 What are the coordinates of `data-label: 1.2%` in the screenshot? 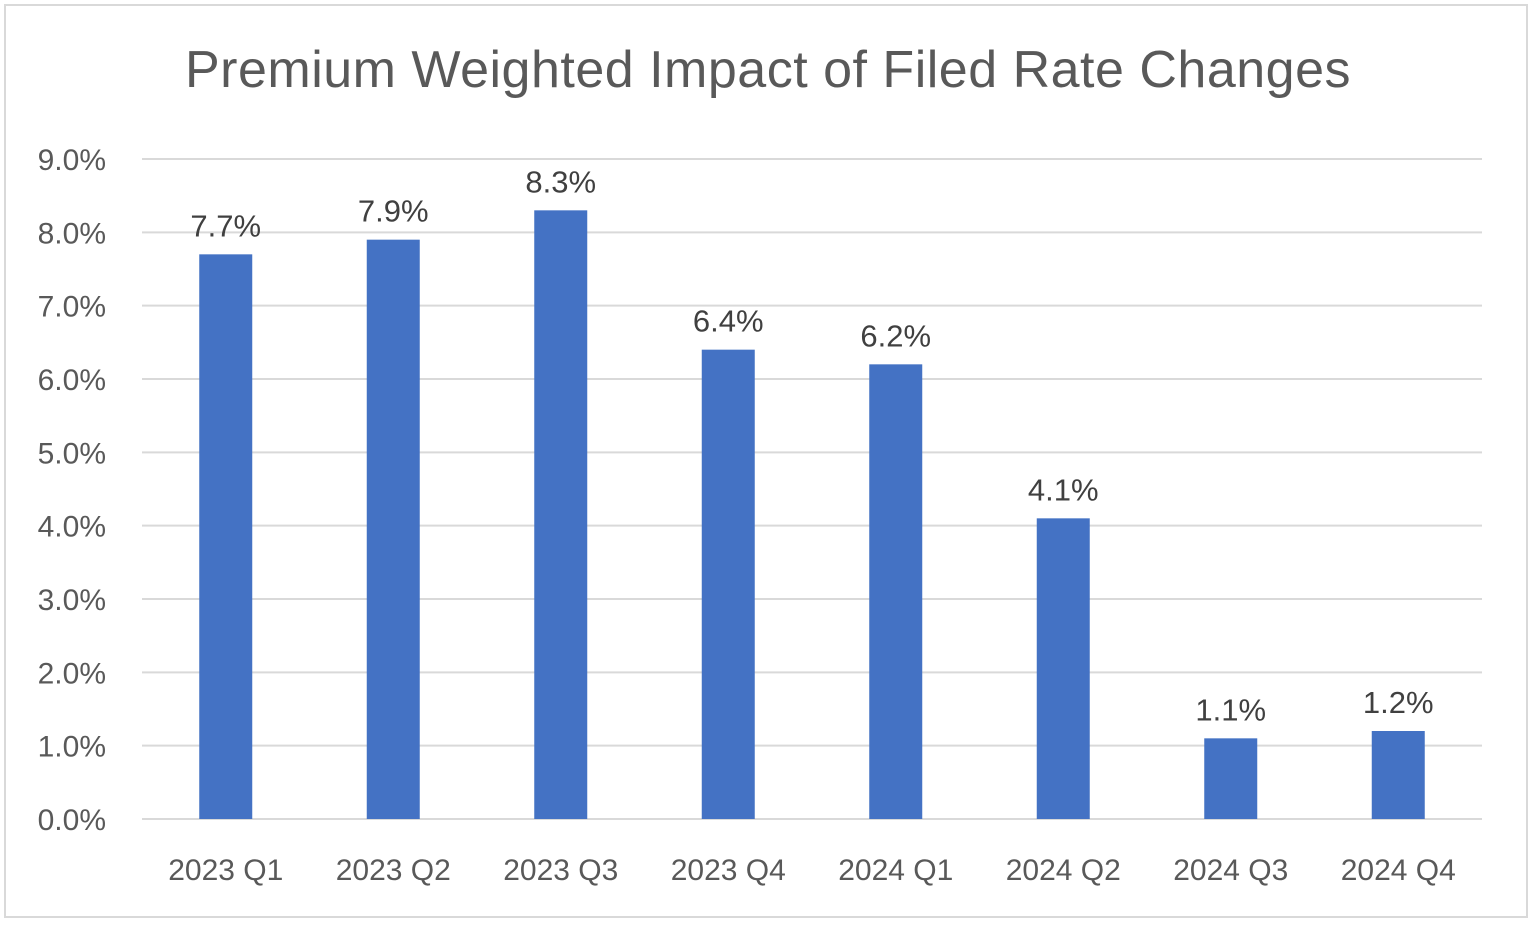 It's located at (1398, 702).